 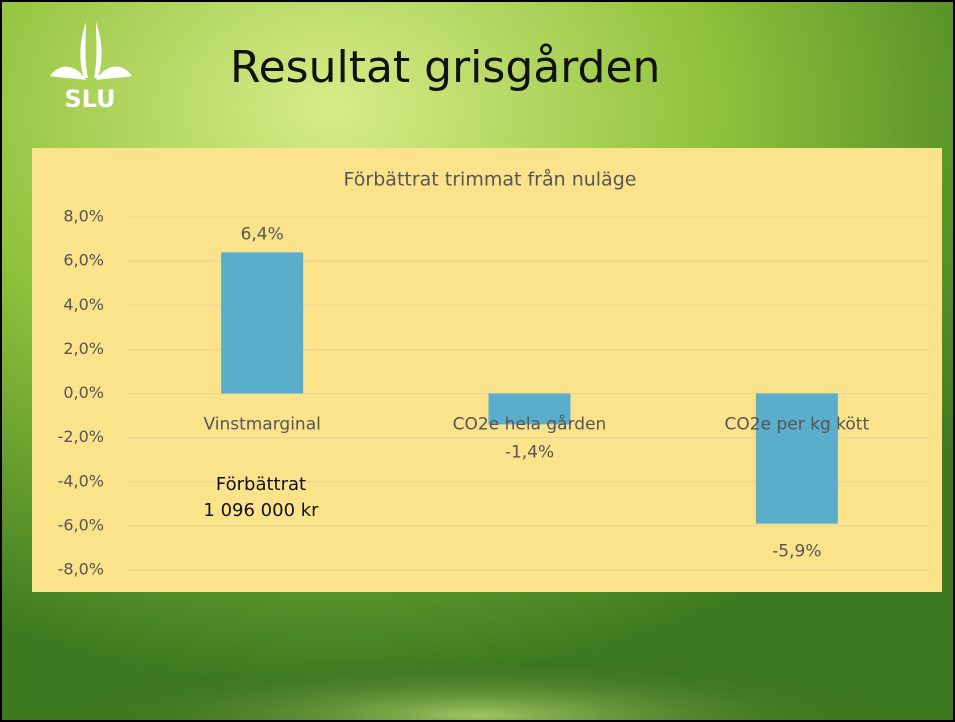 What do you see at coordinates (490, 179) in the screenshot?
I see `chart-title: Förbättrat trimmat från nuläge` at bounding box center [490, 179].